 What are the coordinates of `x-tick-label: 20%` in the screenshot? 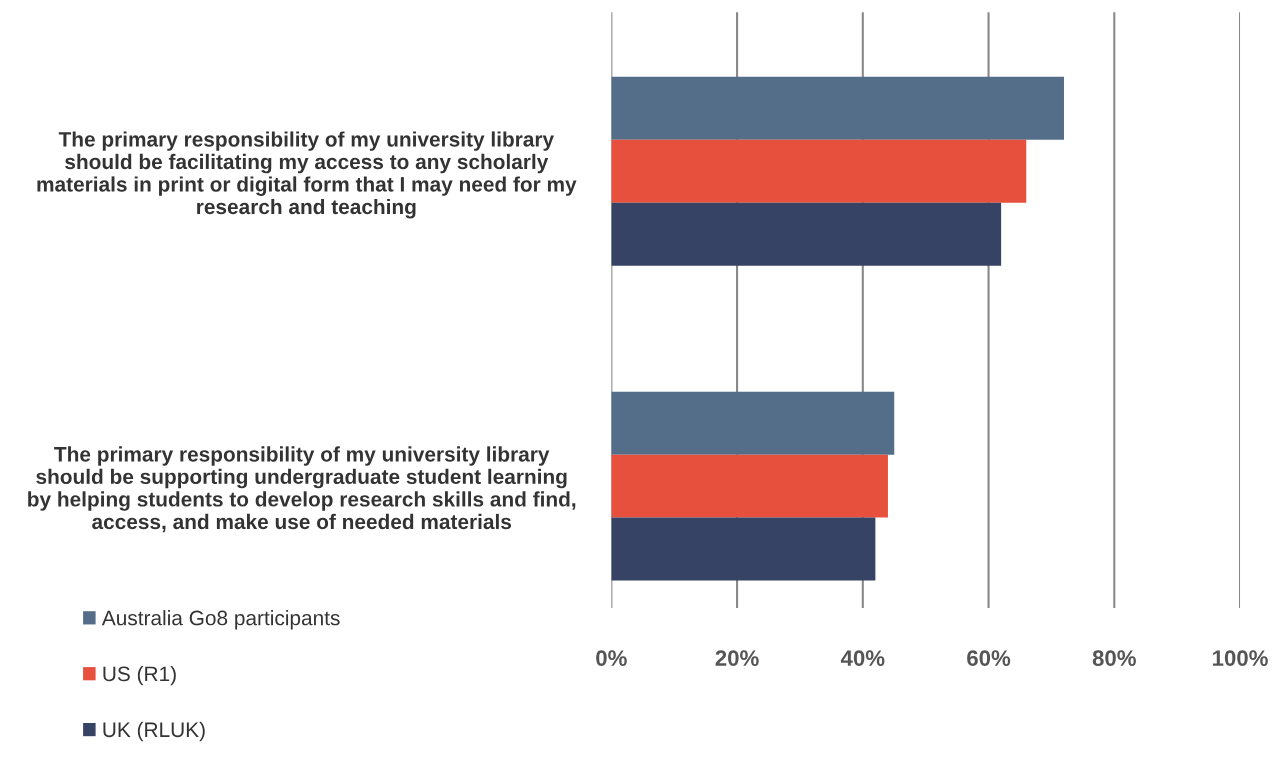 It's located at (737, 658).